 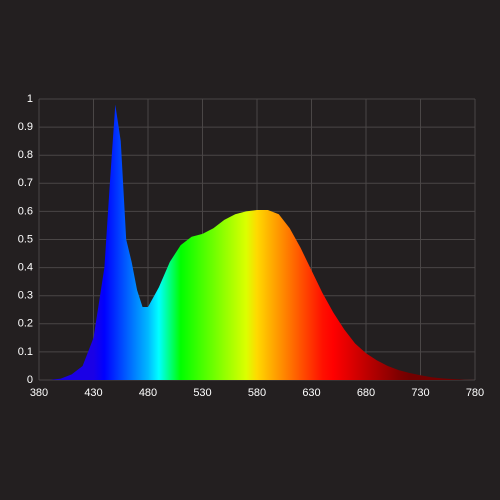 What do you see at coordinates (25, 183) in the screenshot?
I see `y-tick-label: 0.7` at bounding box center [25, 183].